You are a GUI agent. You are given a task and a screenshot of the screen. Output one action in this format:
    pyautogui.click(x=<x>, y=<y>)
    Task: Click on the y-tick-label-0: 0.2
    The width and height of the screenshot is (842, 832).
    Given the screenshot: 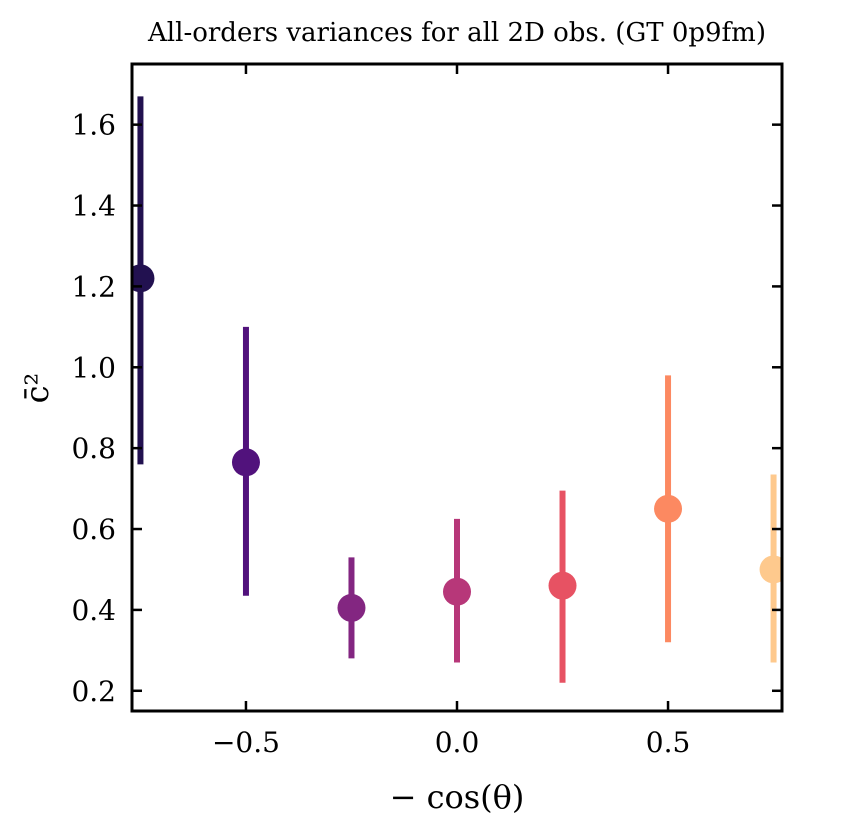 What is the action you would take?
    pyautogui.click(x=93, y=691)
    